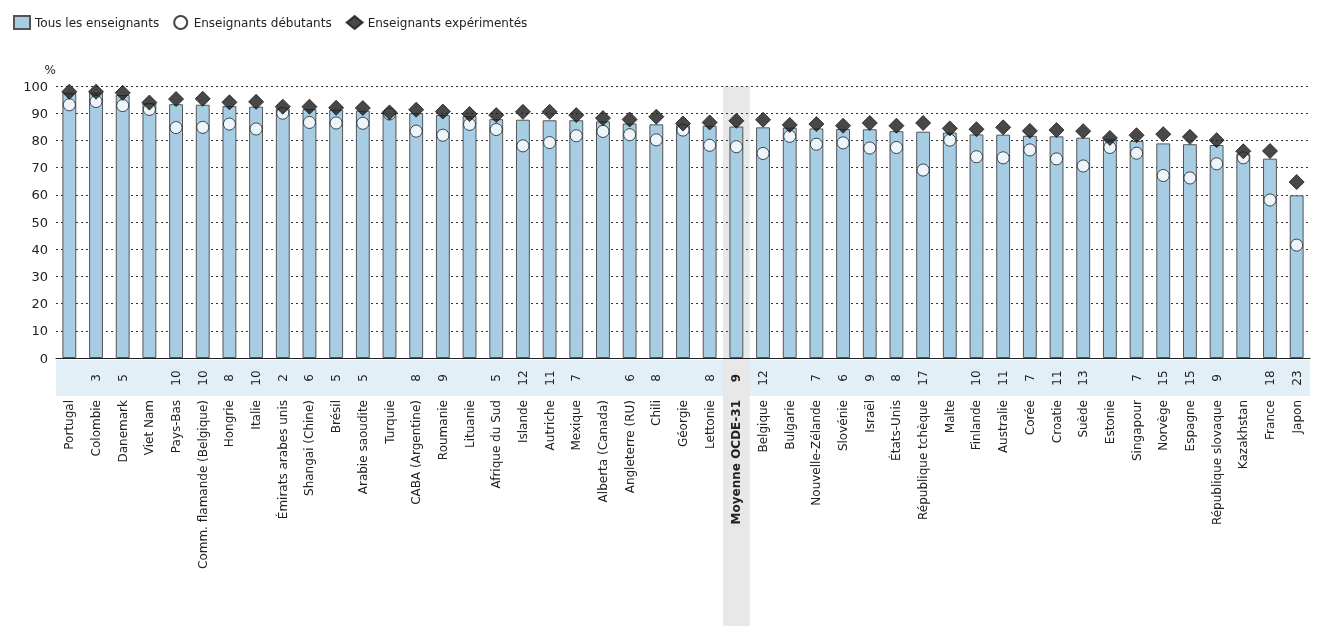 Image resolution: width=1323 pixels, height=626 pixels. I want to click on x-tick-label: Israël, so click(869, 416).